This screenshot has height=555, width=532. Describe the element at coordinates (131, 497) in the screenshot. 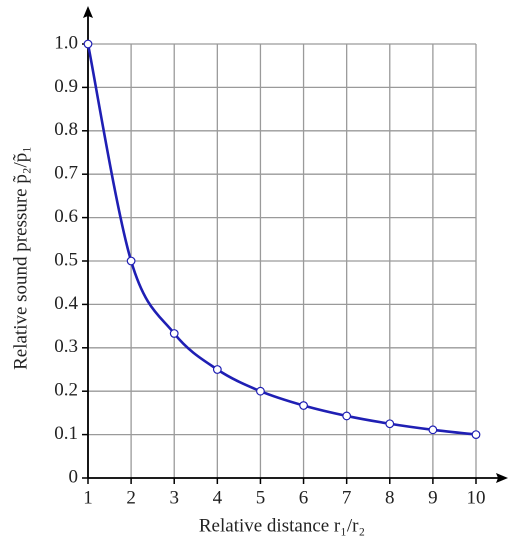

I see `x-tick-label: 2` at that location.